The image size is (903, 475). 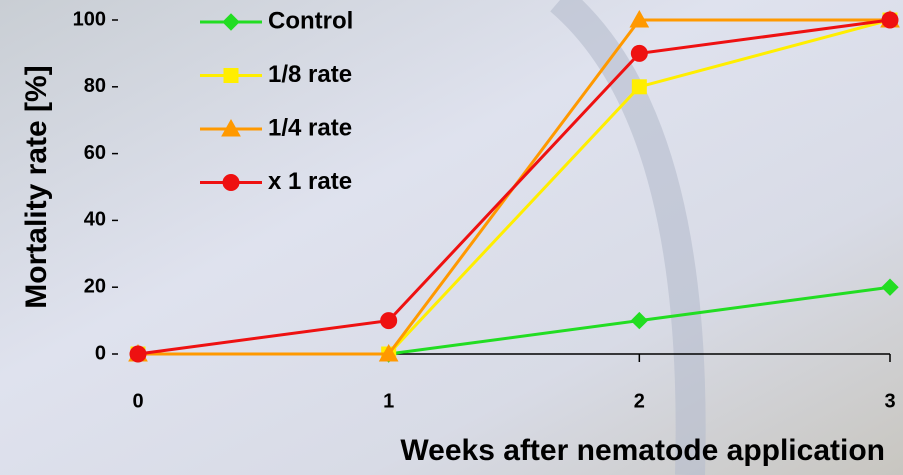 What do you see at coordinates (642, 450) in the screenshot?
I see `x-axis-title: Weeks after nematode application` at bounding box center [642, 450].